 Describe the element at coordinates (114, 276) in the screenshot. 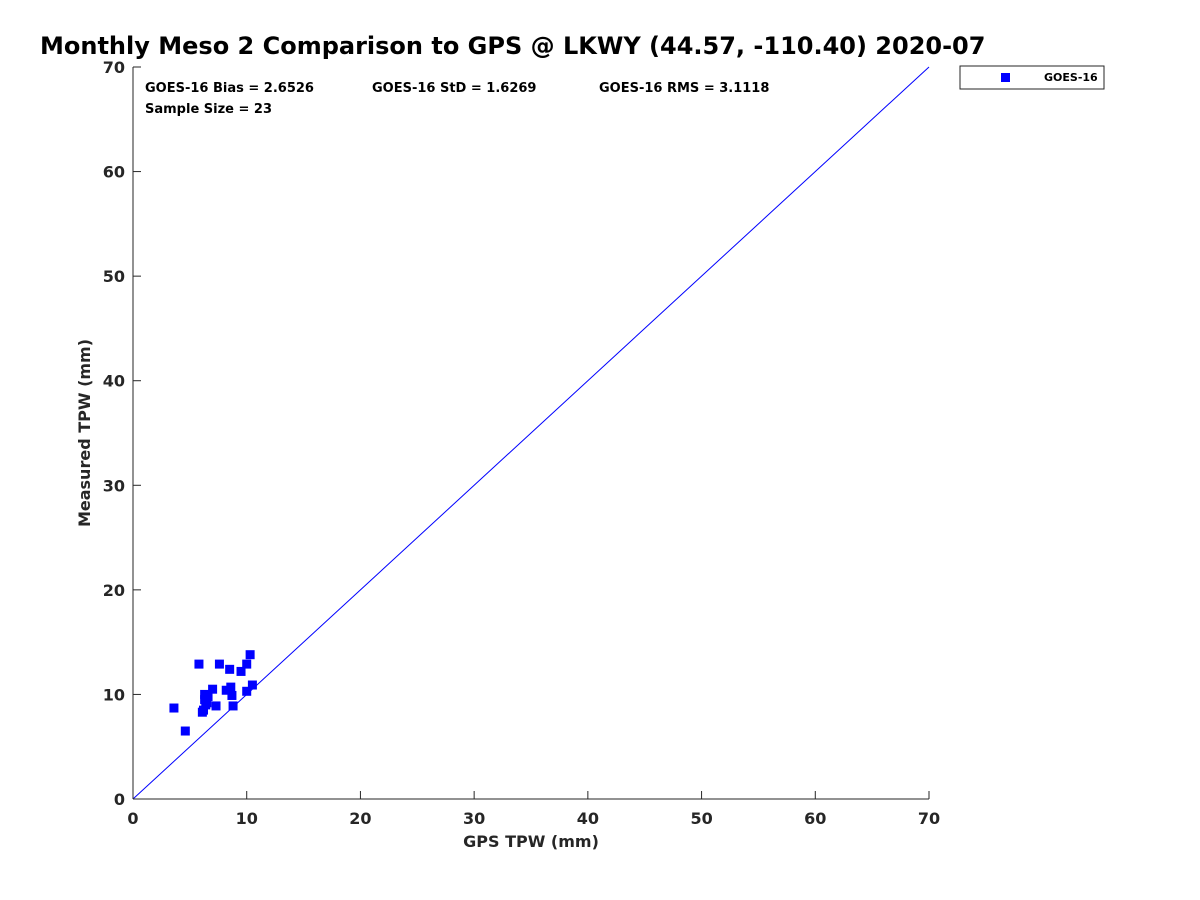

I see `y-tick-label: 50` at that location.